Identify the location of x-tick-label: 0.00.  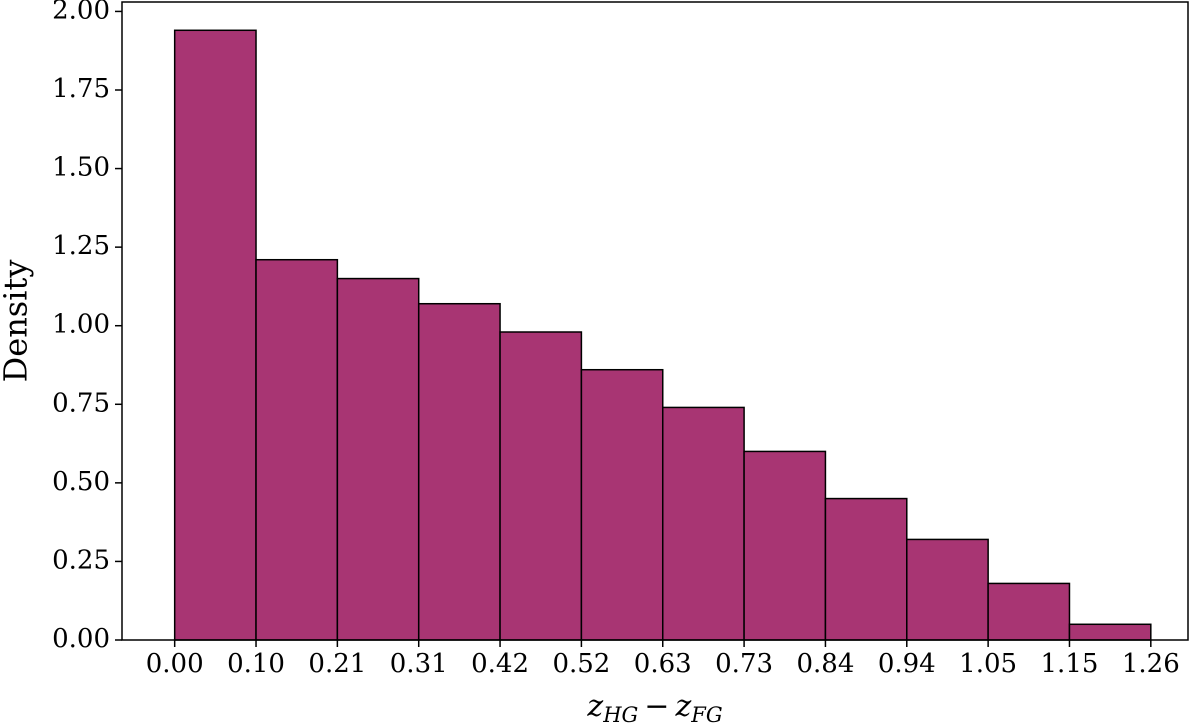
(175, 664).